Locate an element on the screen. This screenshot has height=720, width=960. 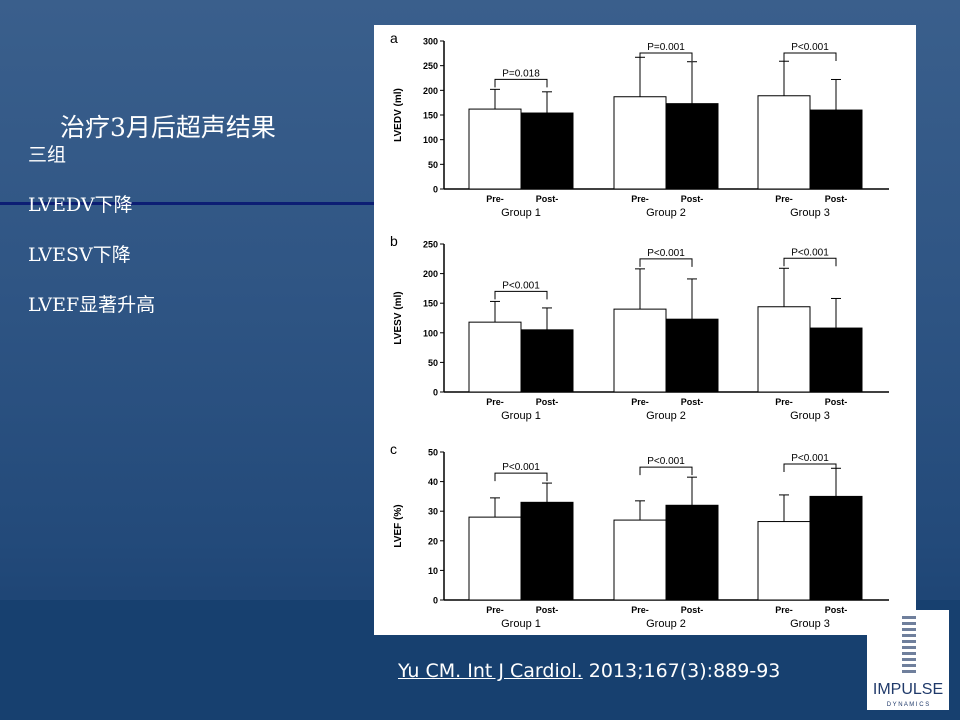
logo-subtext: D Y N A M I C S is located at coordinates (908, 705).